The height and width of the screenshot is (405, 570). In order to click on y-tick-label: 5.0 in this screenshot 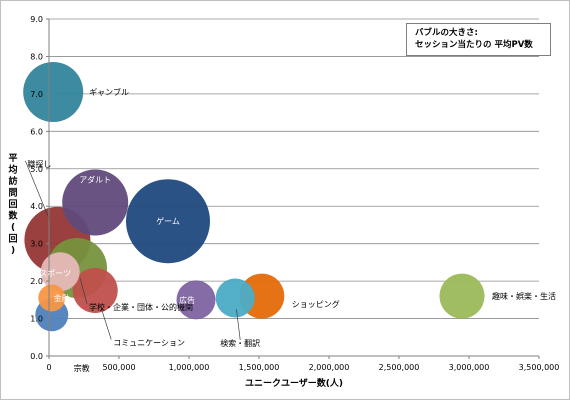, I will do `click(36, 169)`.